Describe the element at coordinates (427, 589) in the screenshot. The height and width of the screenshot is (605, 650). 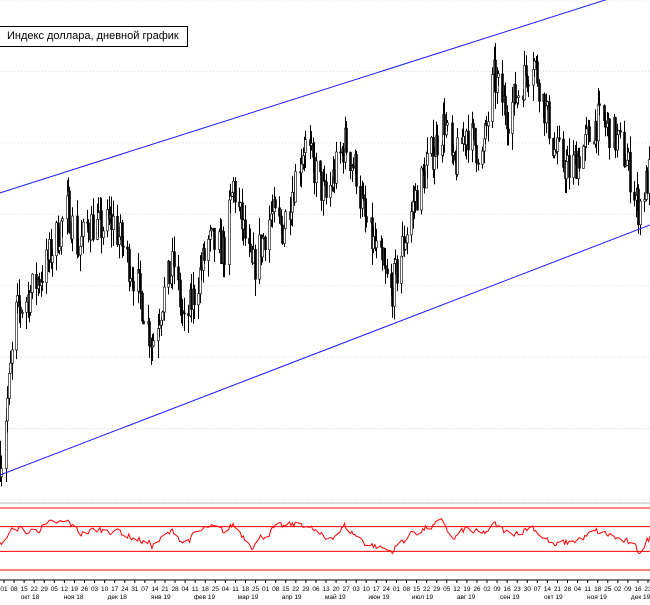
I see `x-tick-label: 22` at that location.